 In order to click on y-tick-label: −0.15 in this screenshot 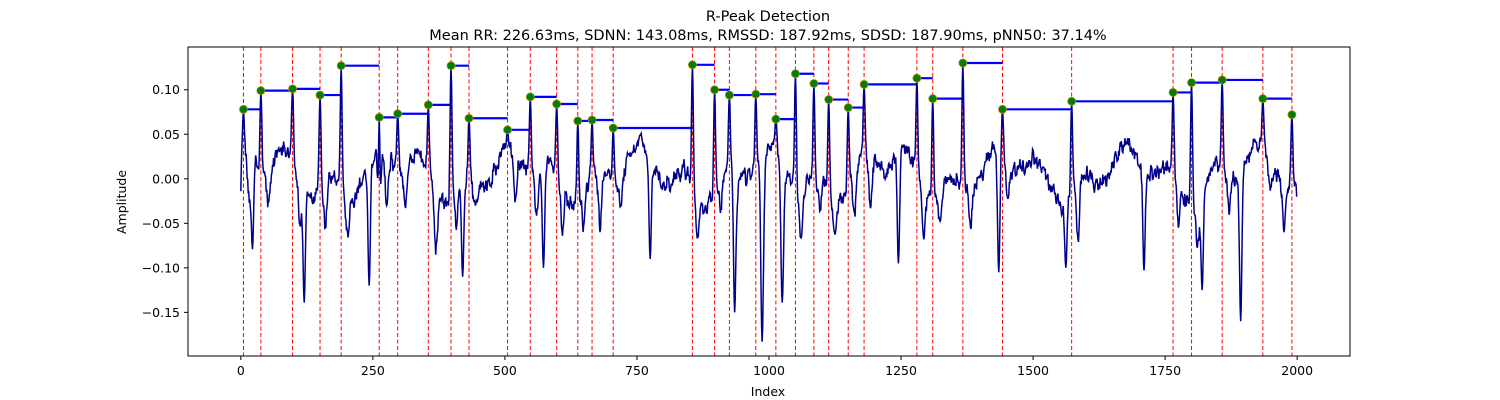, I will do `click(161, 312)`.